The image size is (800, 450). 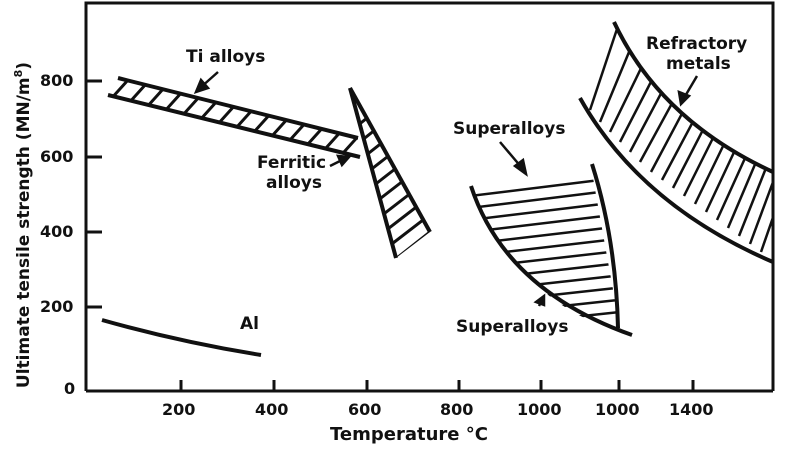 I want to click on x-axis-title: Temperature °C, so click(x=409, y=434).